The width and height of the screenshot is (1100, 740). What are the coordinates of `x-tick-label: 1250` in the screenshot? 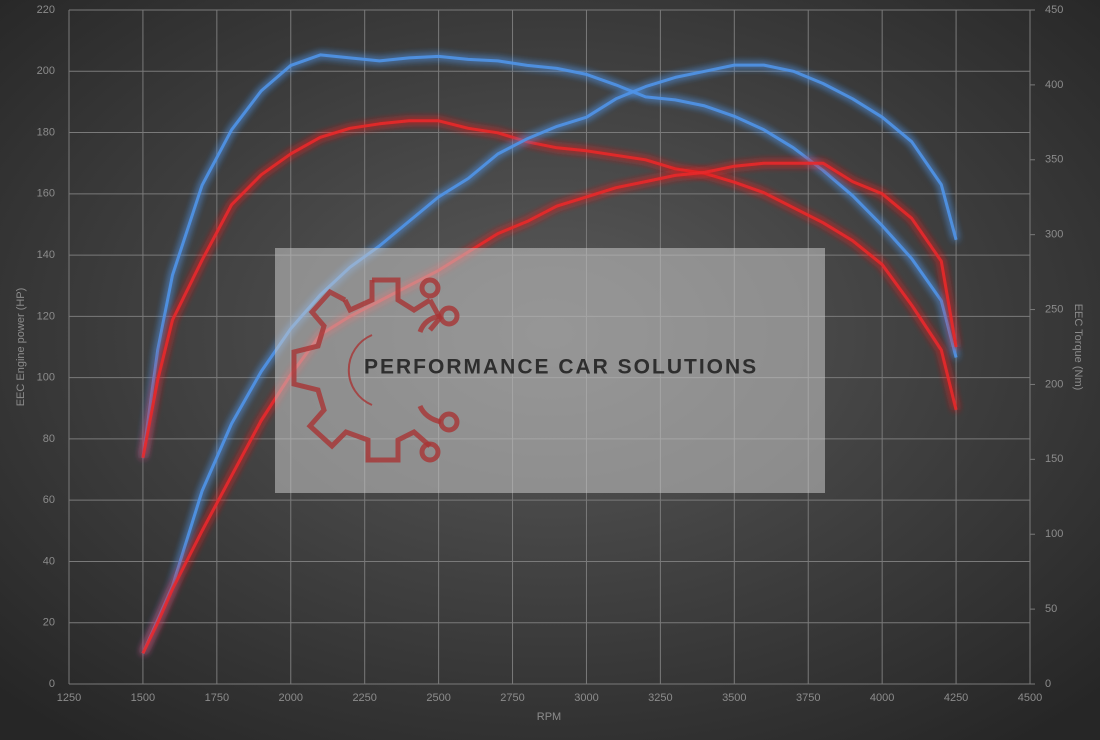 It's located at (69, 698).